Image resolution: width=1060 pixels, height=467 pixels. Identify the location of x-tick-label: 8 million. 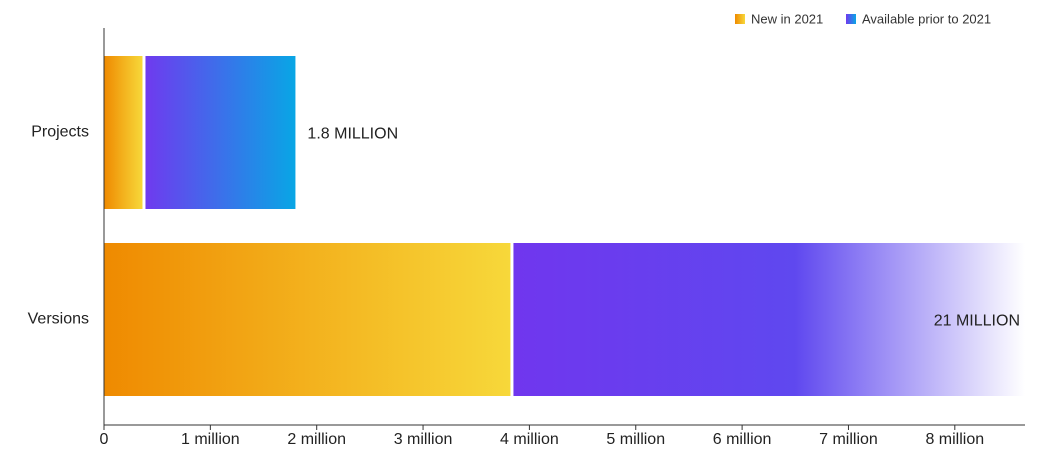
(954, 439).